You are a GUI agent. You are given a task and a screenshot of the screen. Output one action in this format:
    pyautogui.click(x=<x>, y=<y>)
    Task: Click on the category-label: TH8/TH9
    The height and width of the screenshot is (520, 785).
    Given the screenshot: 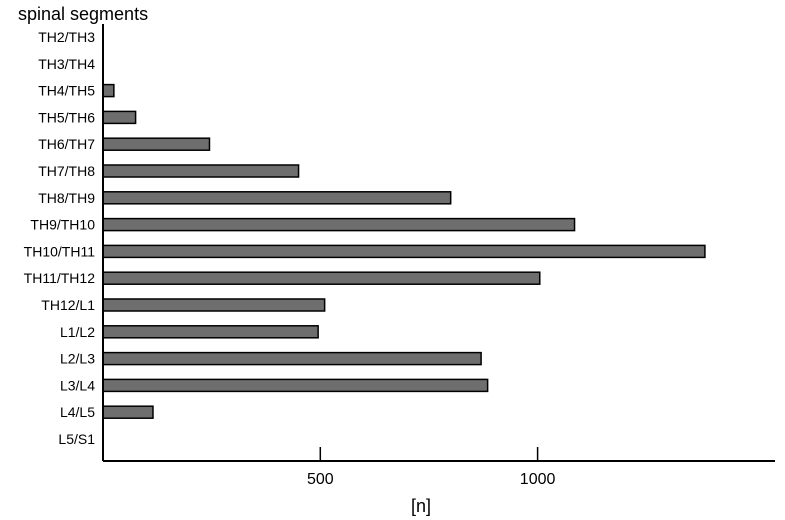 What is the action you would take?
    pyautogui.click(x=66, y=198)
    